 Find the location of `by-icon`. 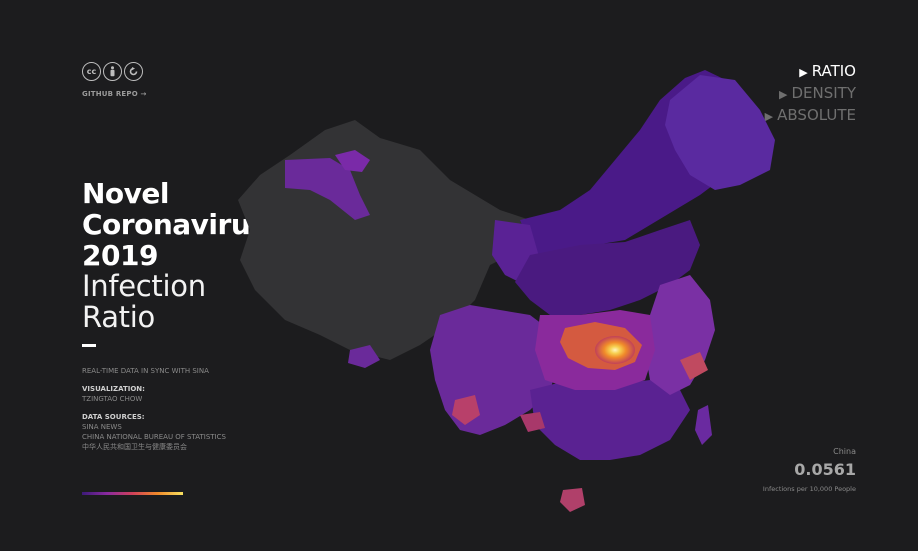

by-icon is located at coordinates (112, 71).